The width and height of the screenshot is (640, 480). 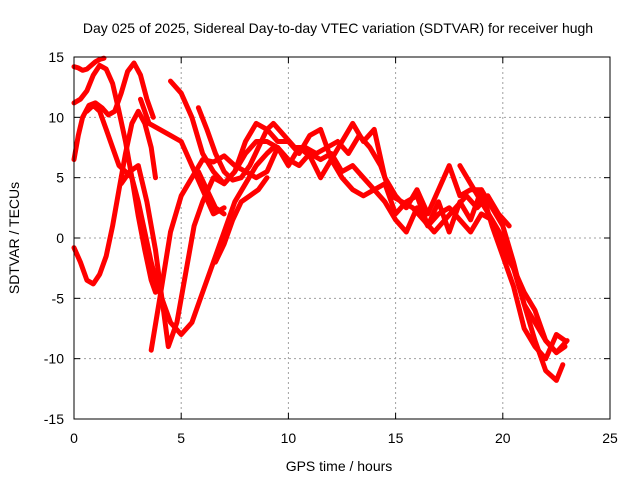 I want to click on y-tick-label: 10, so click(x=56, y=117).